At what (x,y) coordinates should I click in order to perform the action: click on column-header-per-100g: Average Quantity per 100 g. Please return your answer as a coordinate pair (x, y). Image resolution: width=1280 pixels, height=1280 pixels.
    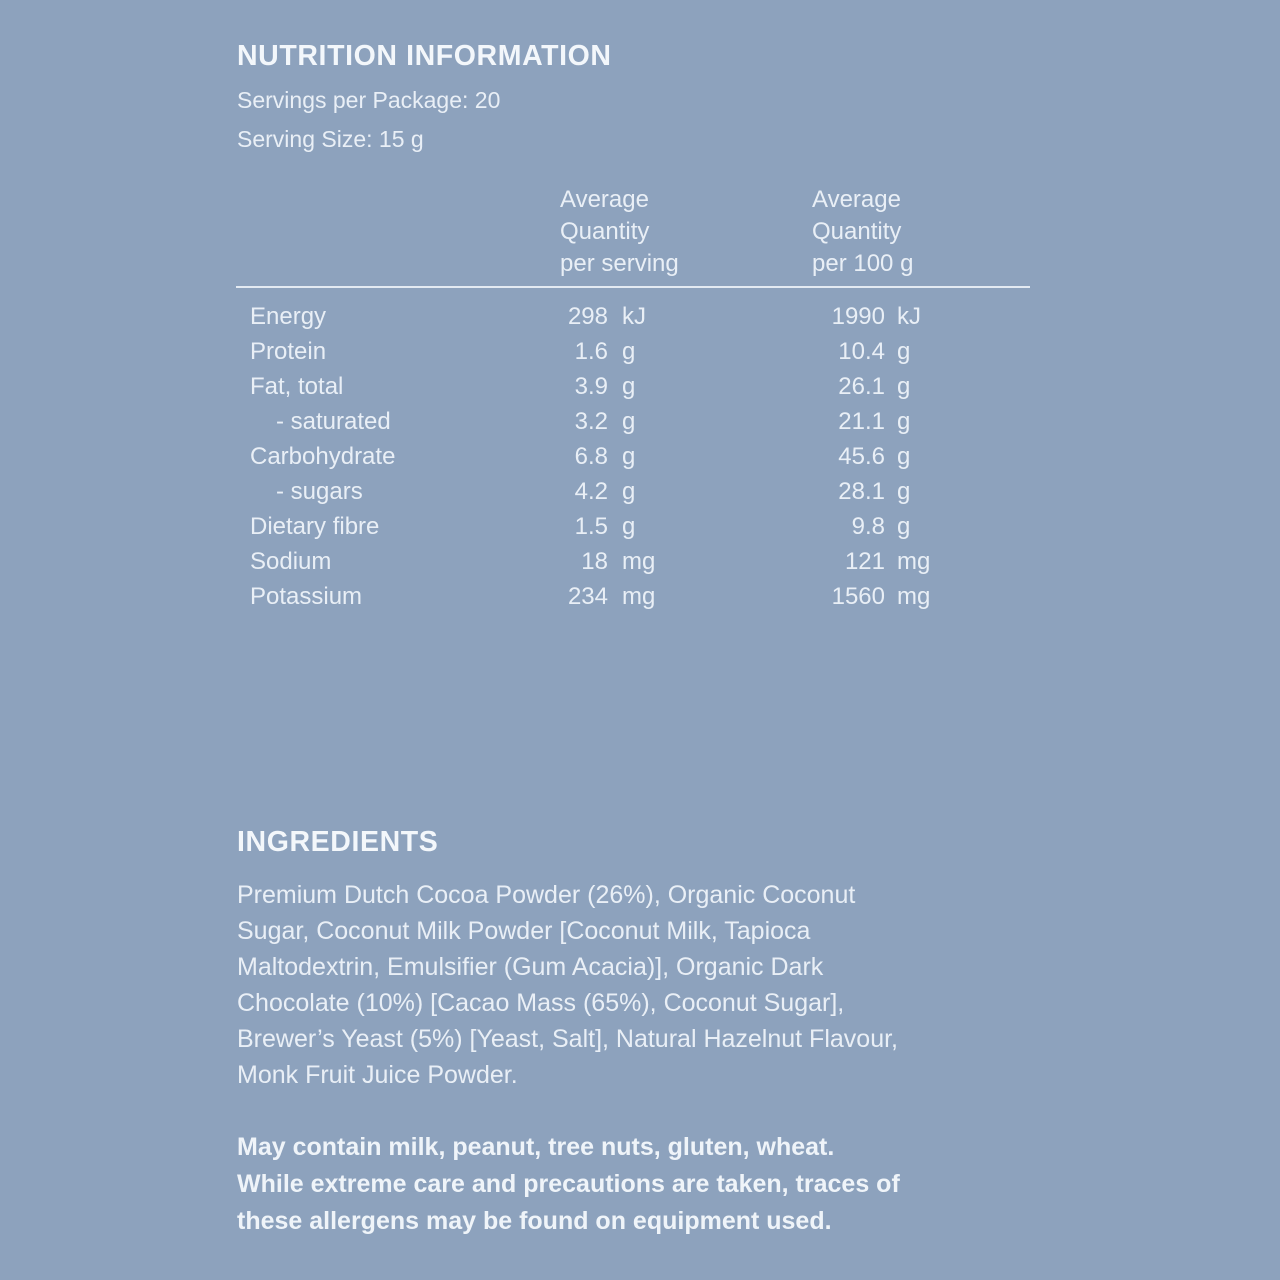
    Looking at the image, I should click on (863, 231).